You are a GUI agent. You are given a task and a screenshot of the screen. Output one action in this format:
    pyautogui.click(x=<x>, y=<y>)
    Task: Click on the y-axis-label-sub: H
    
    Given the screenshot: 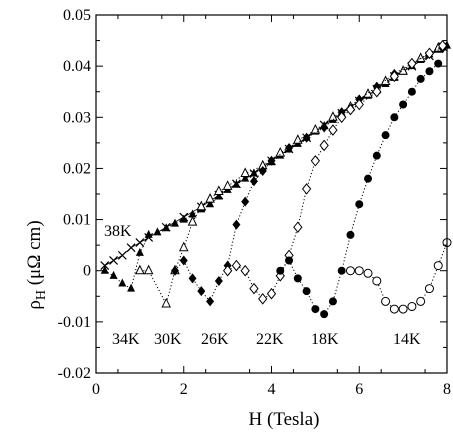 What is the action you would take?
    pyautogui.click(x=41, y=295)
    